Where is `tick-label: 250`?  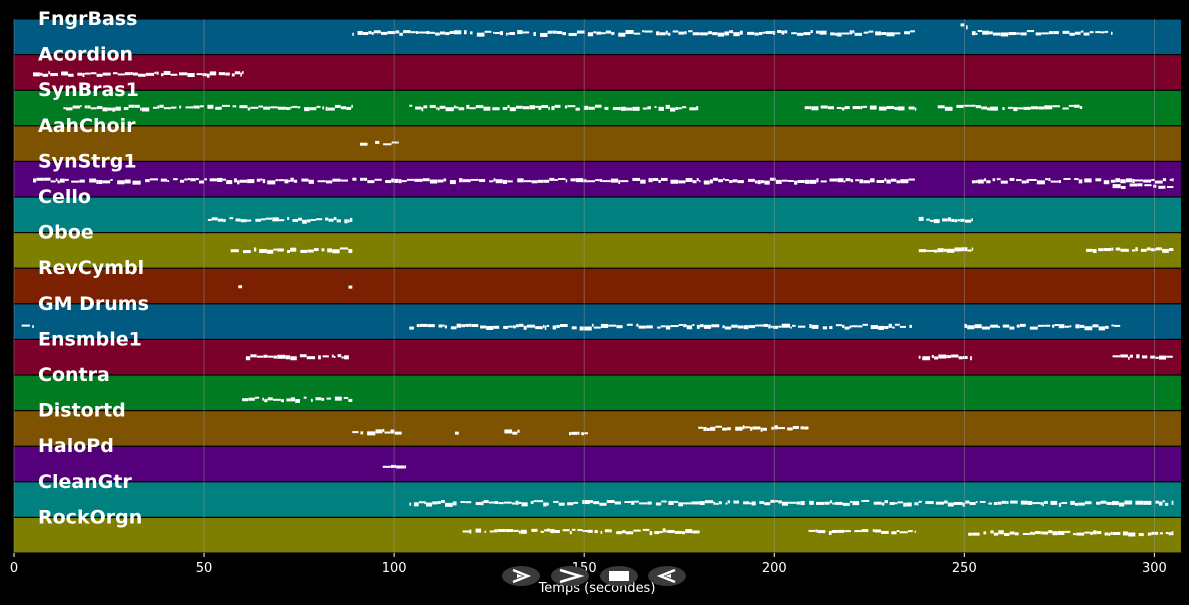 tick-label: 250 is located at coordinates (964, 568).